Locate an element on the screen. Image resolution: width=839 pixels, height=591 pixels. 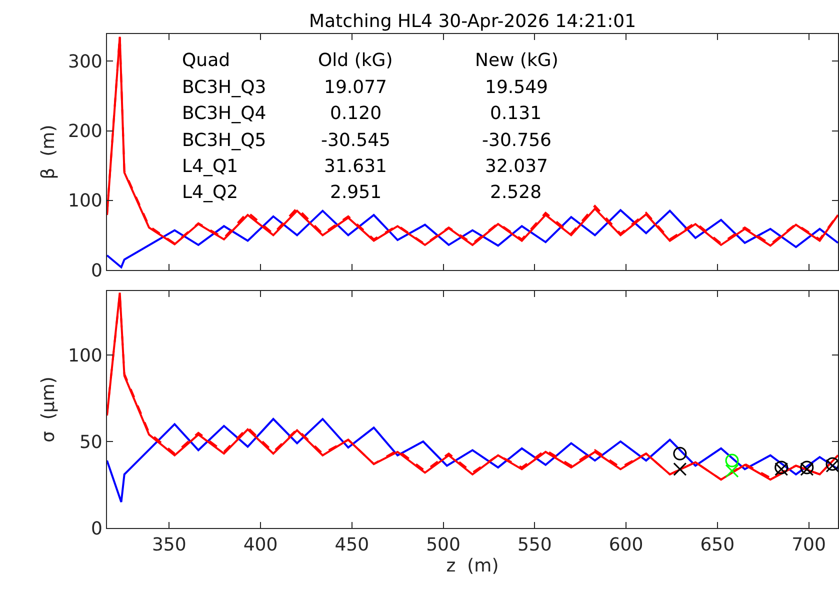
x-tick-label: 350 is located at coordinates (169, 545).